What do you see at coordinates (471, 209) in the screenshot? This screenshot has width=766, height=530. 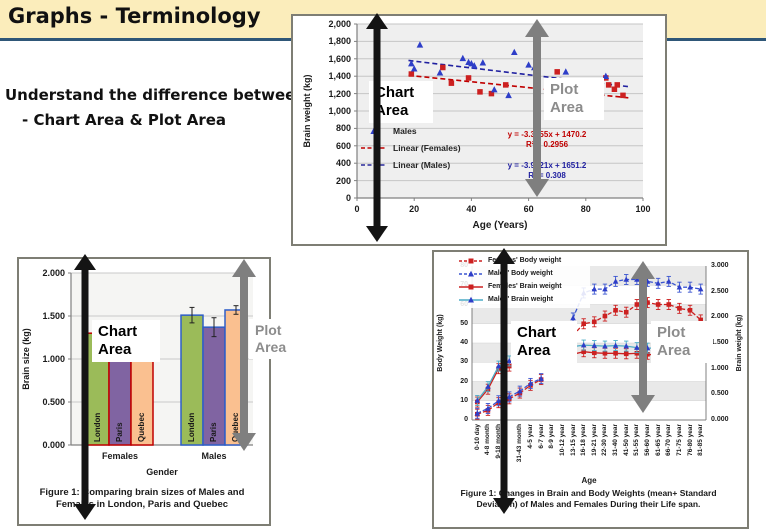 I see `x-tick-label: 40` at bounding box center [471, 209].